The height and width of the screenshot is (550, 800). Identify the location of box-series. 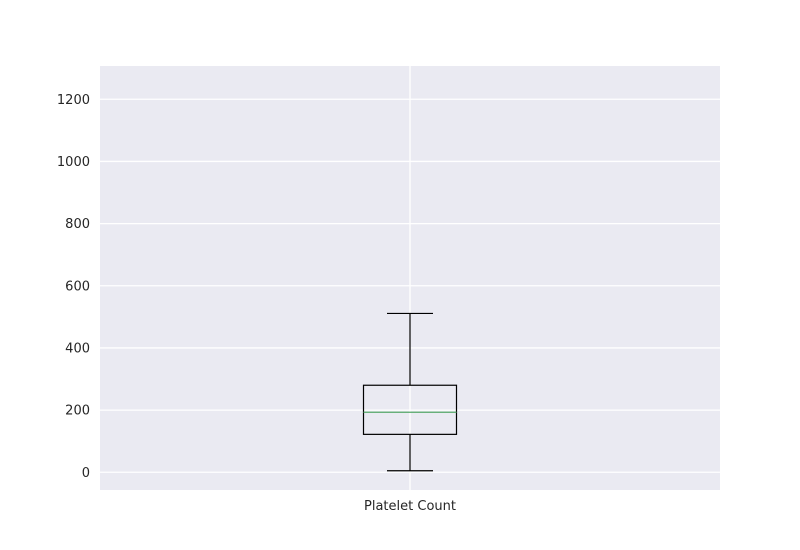
(410, 392).